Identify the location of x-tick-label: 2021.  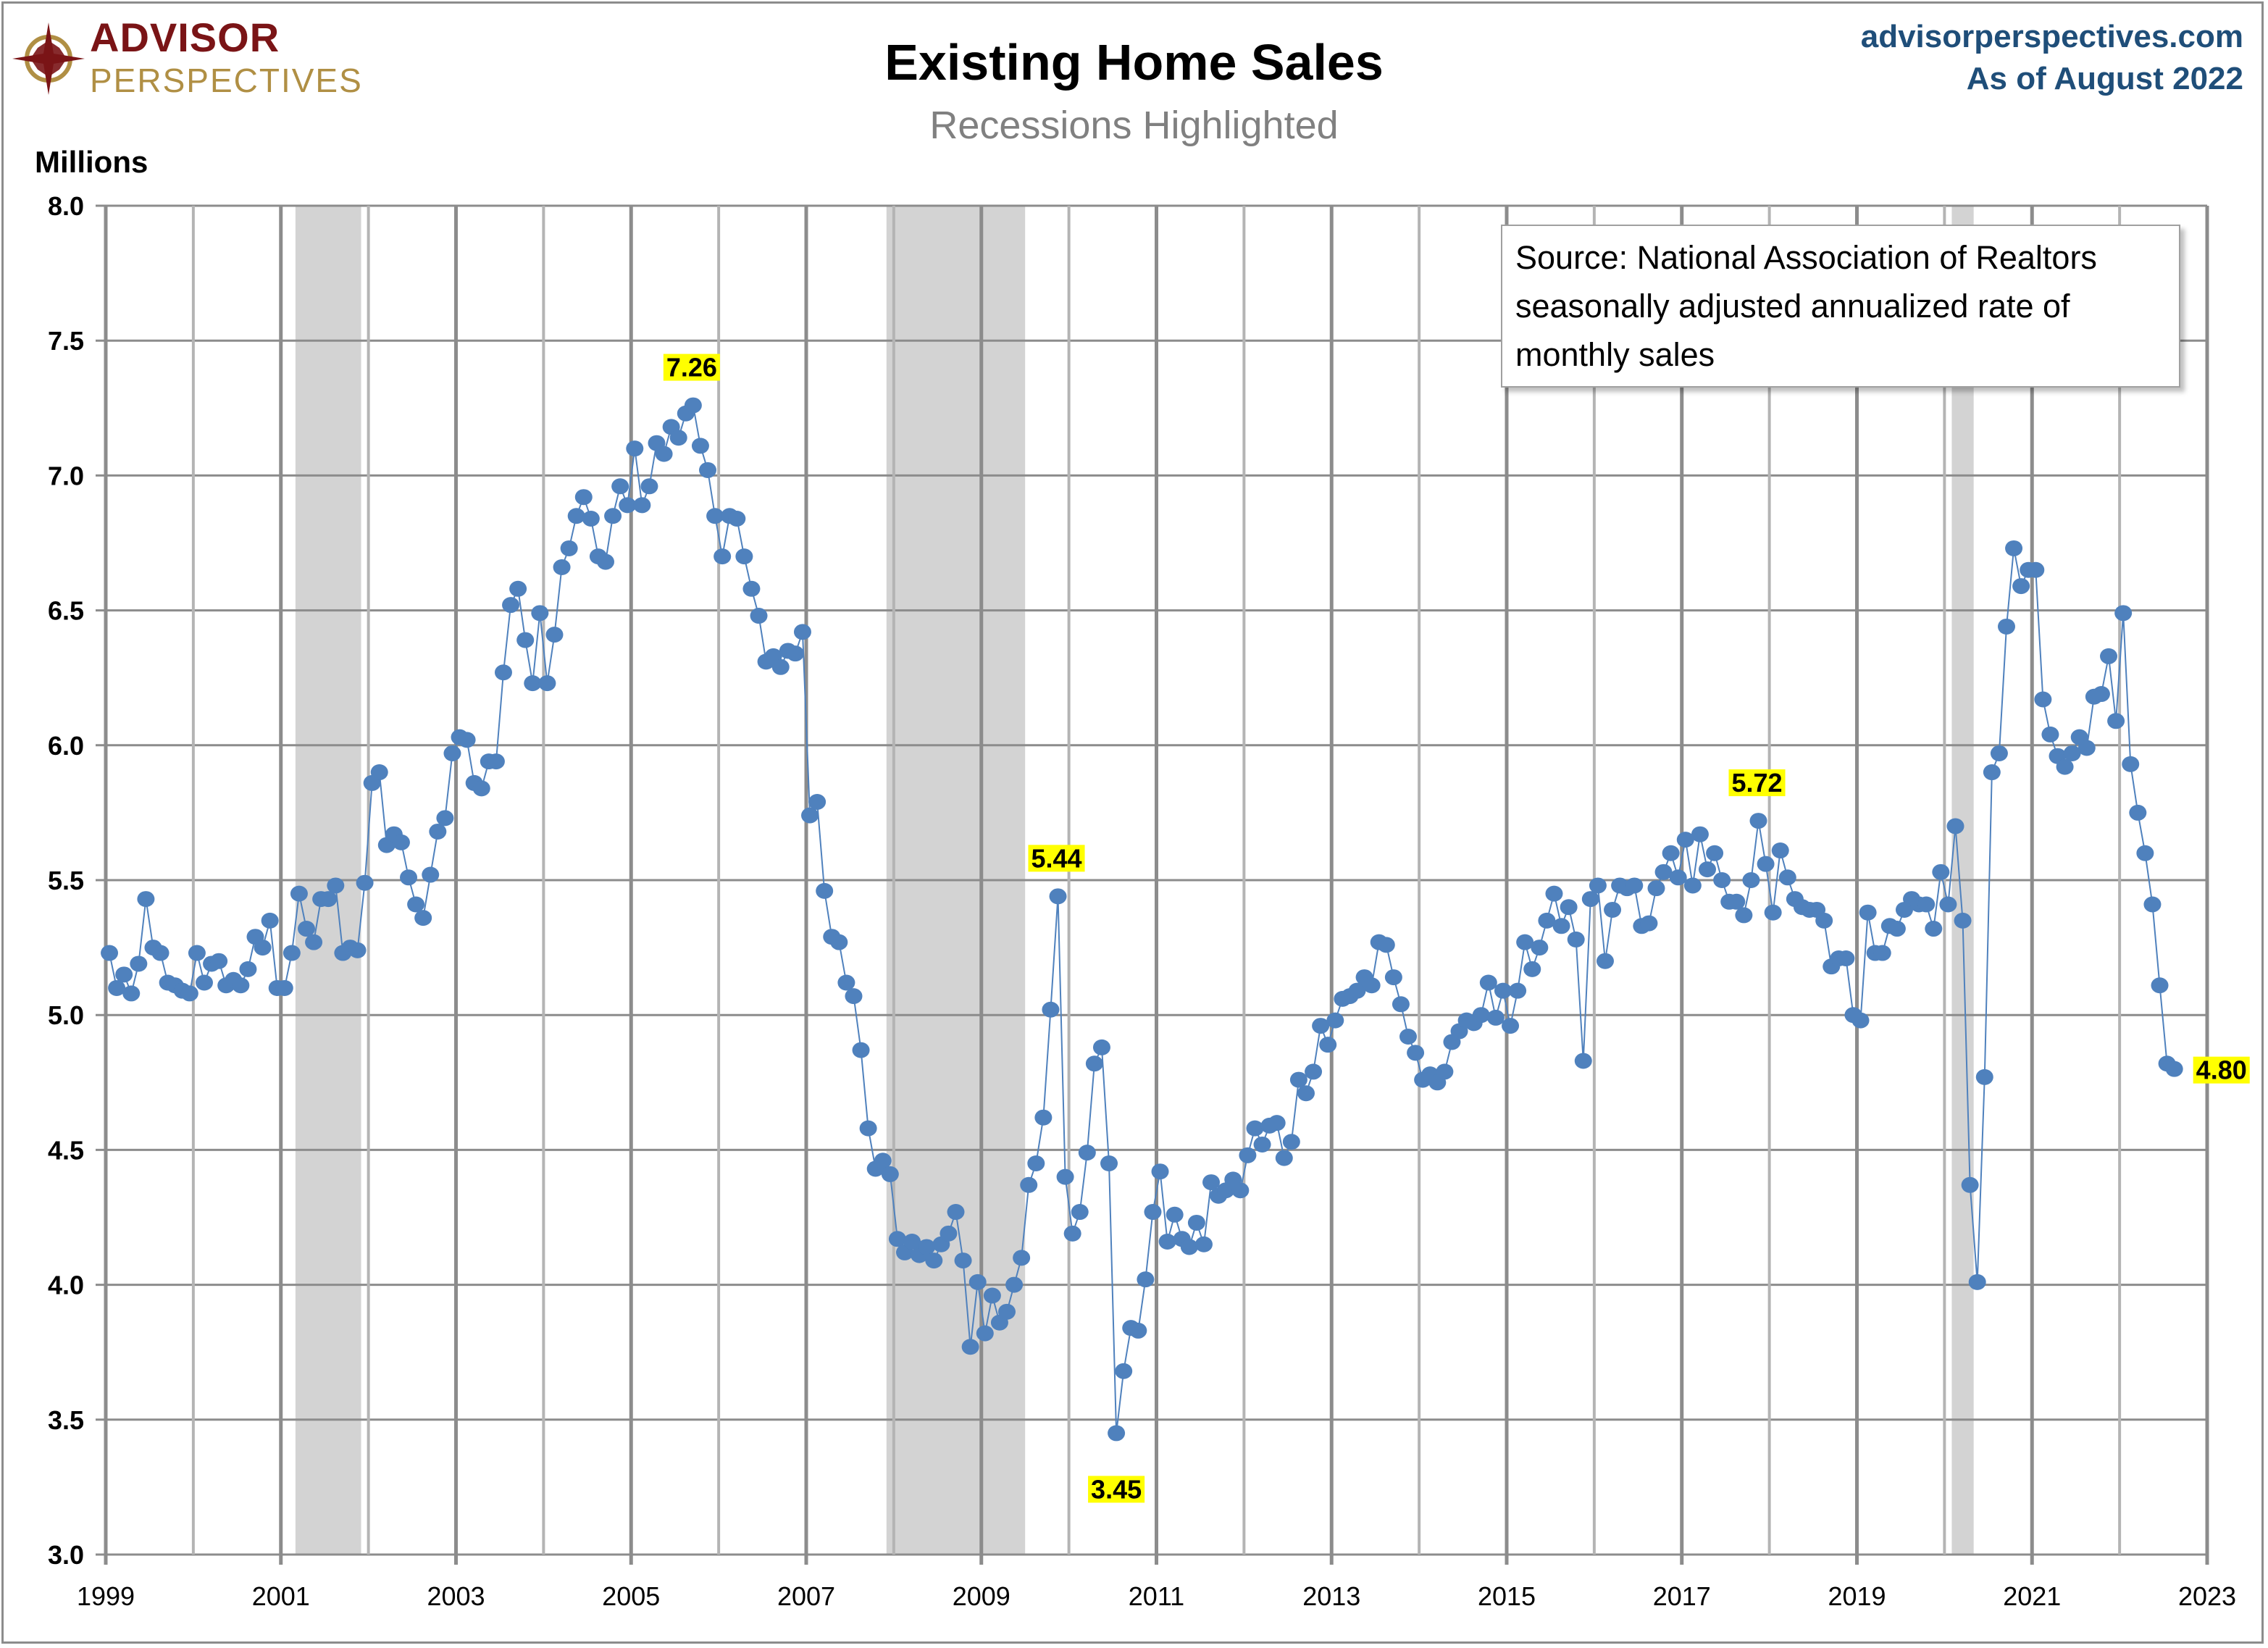
(2032, 1596).